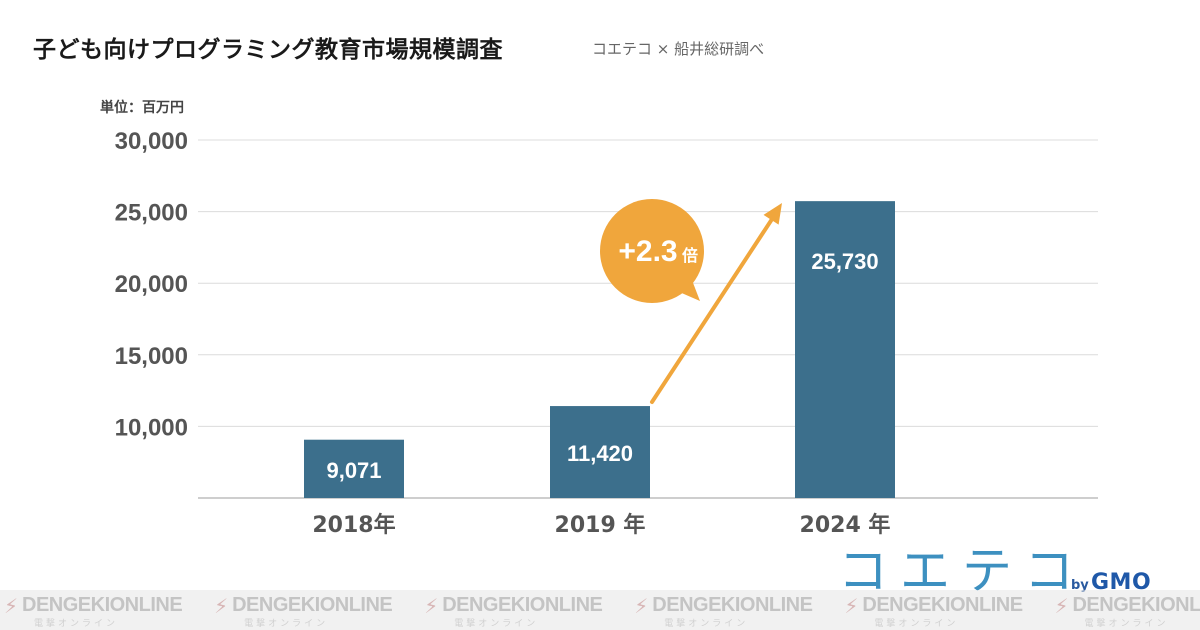  What do you see at coordinates (151, 427) in the screenshot?
I see `y-tick-label: 10,000` at bounding box center [151, 427].